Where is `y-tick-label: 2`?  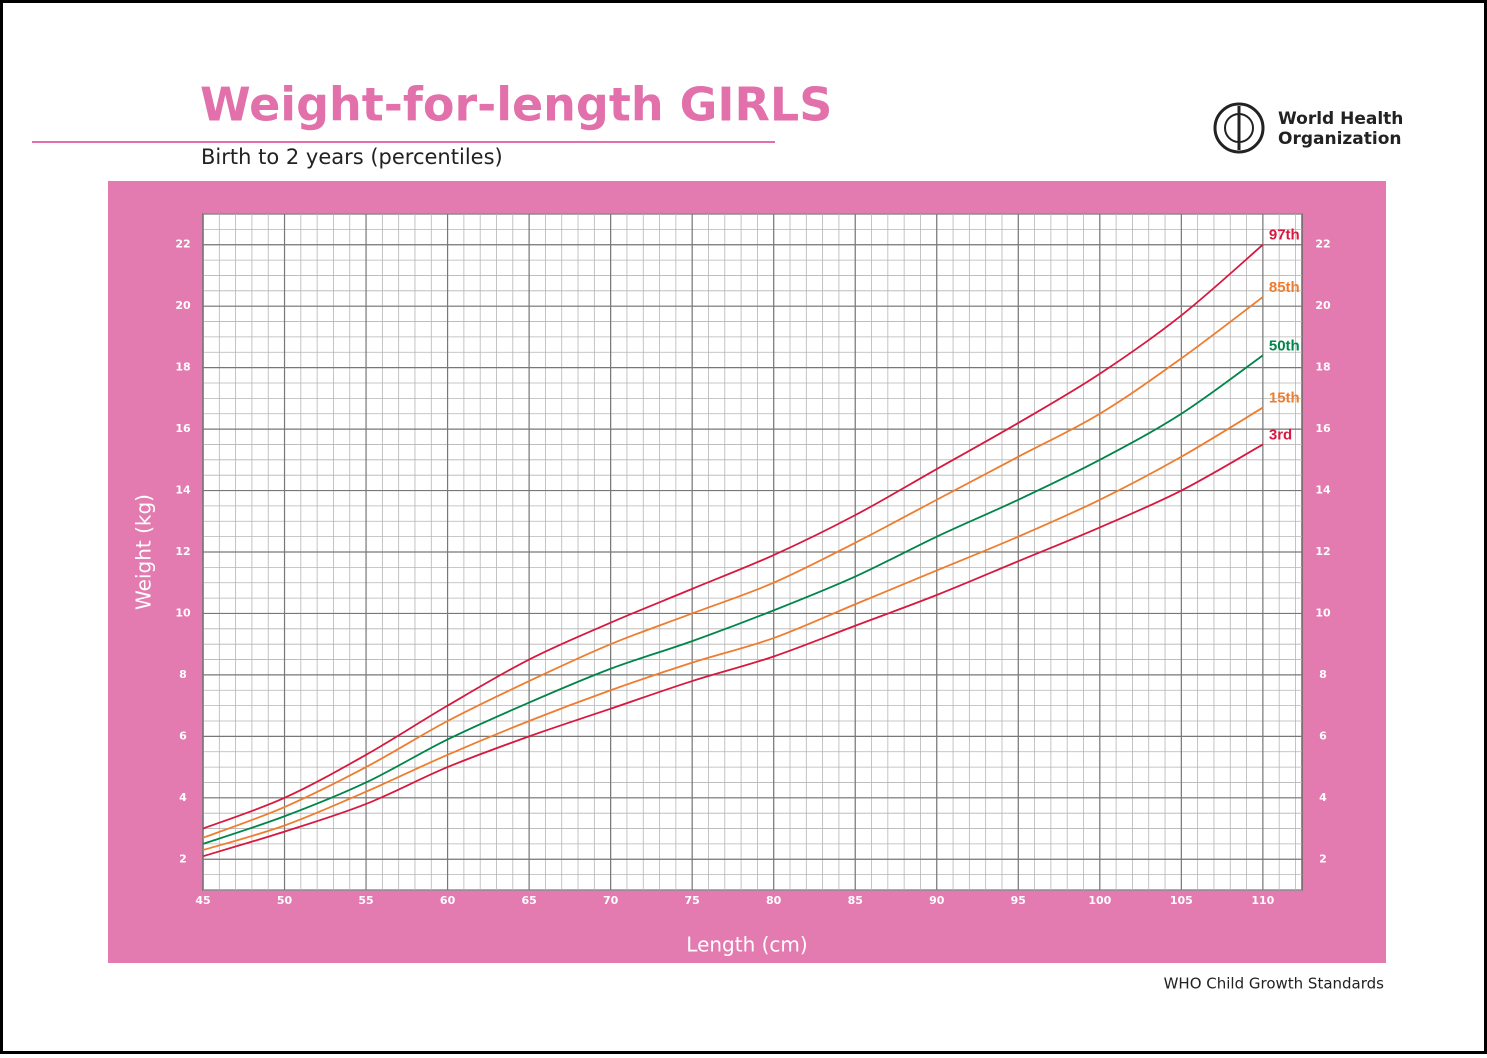 y-tick-label: 2 is located at coordinates (183, 858).